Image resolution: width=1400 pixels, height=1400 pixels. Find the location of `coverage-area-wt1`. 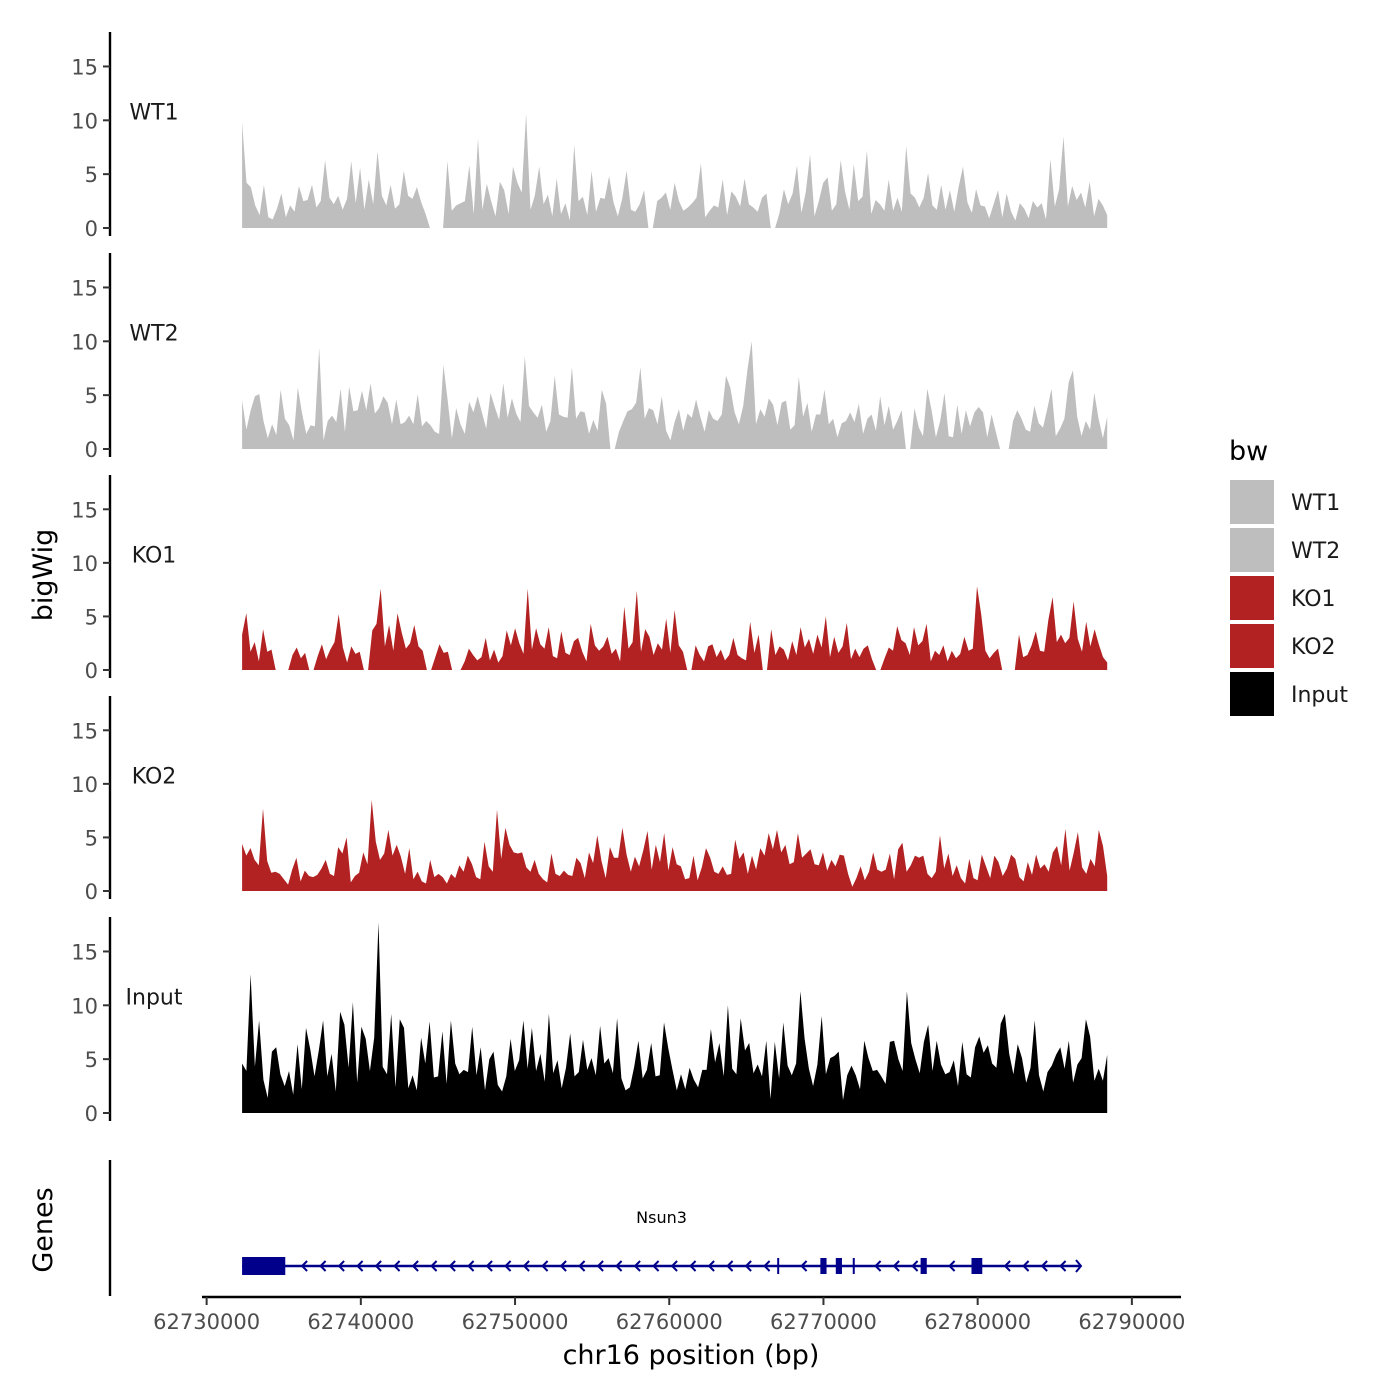

coverage-area-wt1 is located at coordinates (675, 170).